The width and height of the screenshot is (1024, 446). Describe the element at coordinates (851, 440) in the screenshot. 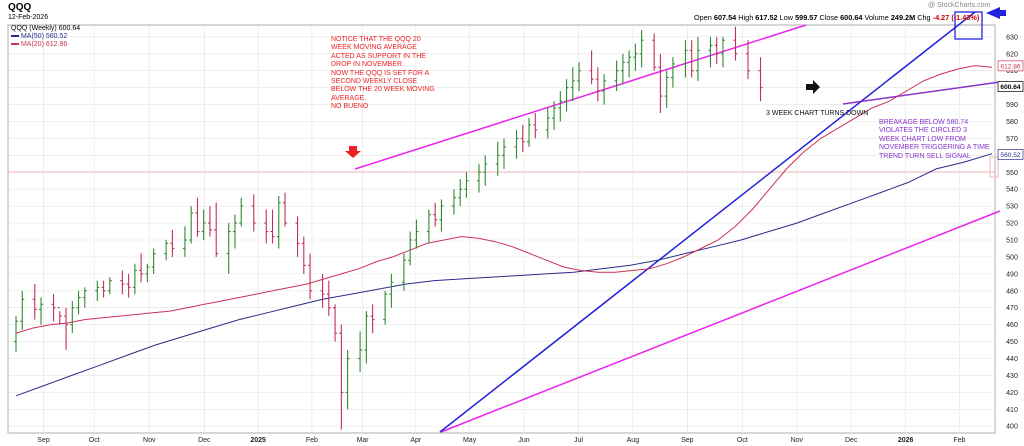

I see `x-tick-label: Dec` at that location.